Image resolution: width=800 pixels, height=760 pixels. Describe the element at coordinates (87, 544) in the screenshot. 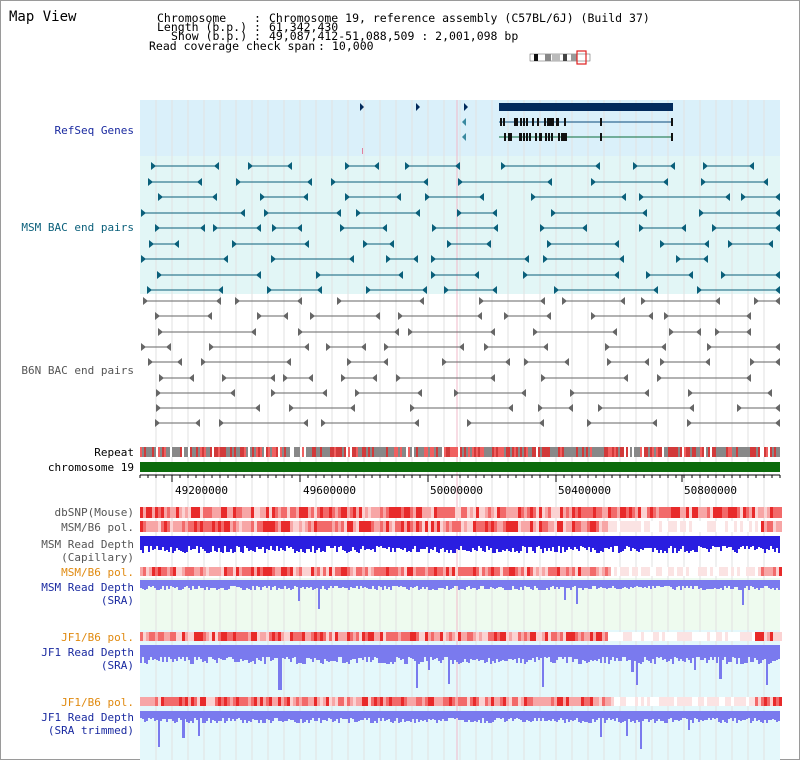

I see `msm-read-depth-capillary-label: MSM Read Depth` at that location.